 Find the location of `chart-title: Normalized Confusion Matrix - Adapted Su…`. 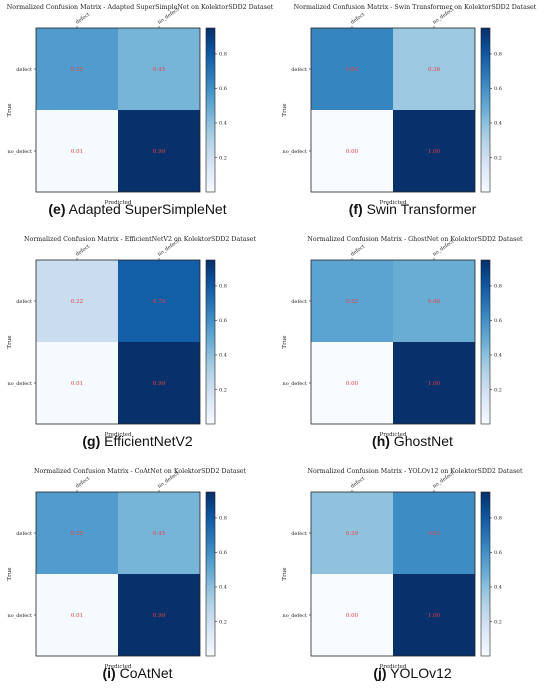

chart-title: Normalized Confusion Matrix - Adapted Su… is located at coordinates (140, 7).